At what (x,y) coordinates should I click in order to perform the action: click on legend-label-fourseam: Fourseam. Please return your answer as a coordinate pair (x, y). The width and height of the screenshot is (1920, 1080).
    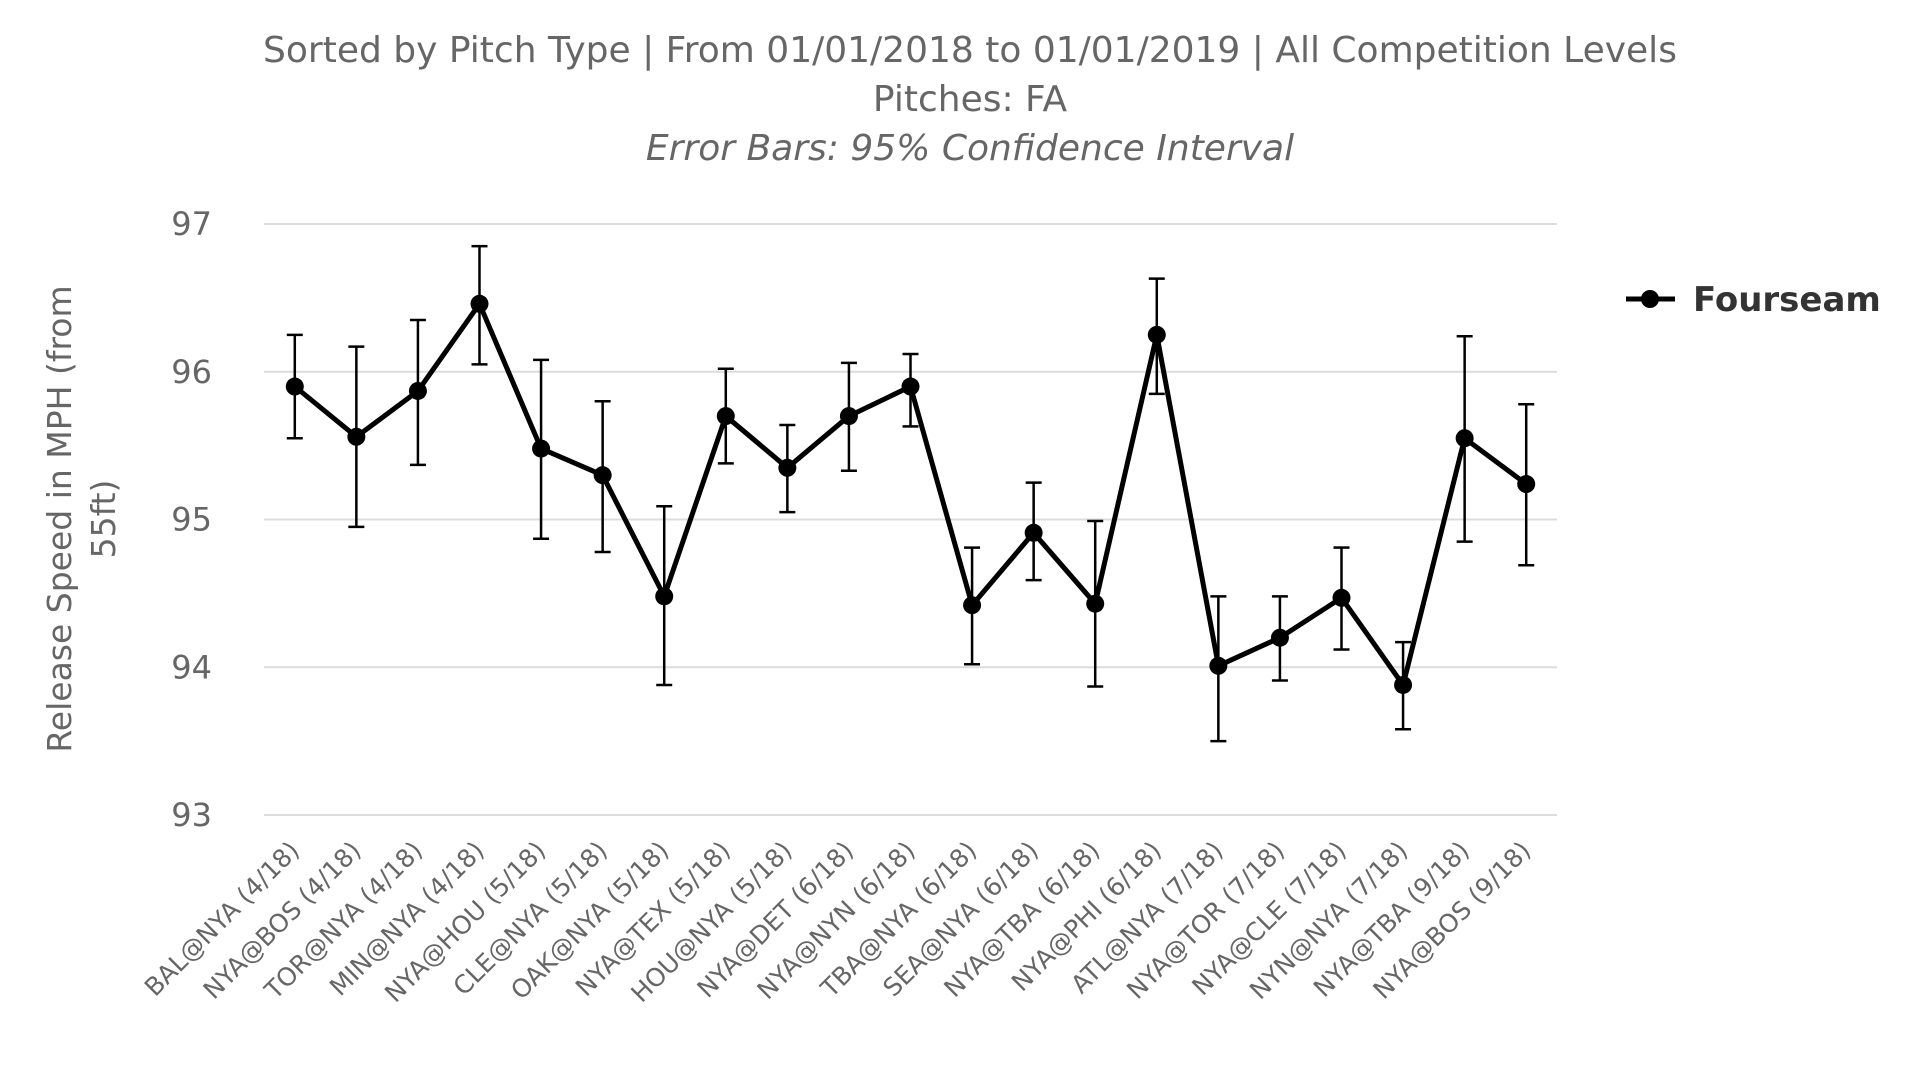
    Looking at the image, I should click on (1787, 300).